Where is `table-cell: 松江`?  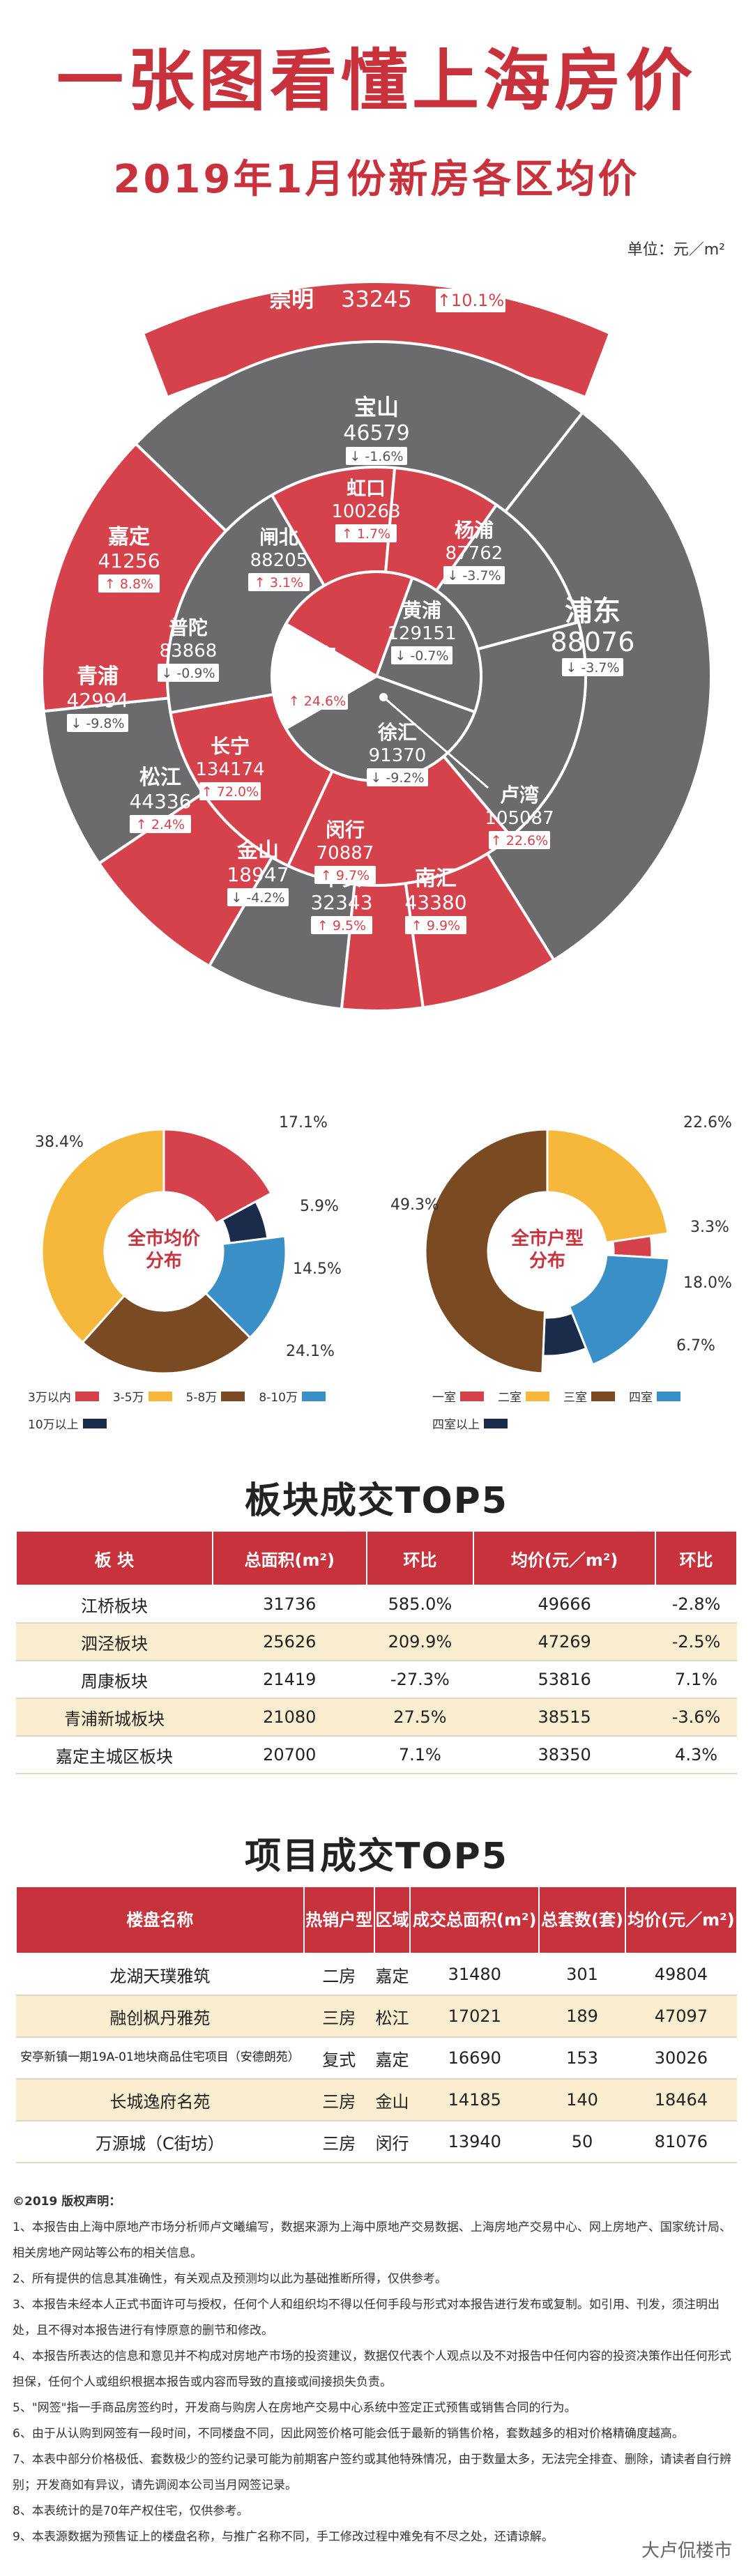 table-cell: 松江 is located at coordinates (392, 2017).